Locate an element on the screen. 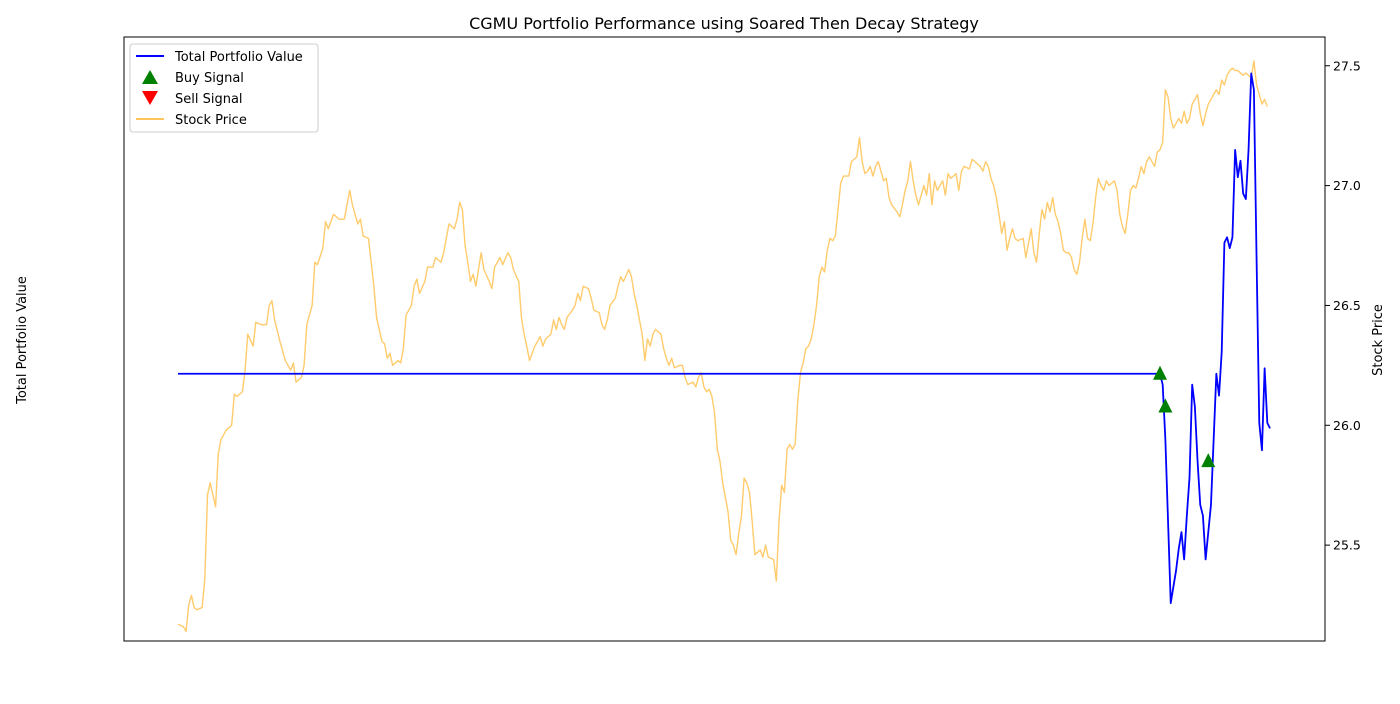  y-right-tick-label: 27.0 is located at coordinates (1347, 185).